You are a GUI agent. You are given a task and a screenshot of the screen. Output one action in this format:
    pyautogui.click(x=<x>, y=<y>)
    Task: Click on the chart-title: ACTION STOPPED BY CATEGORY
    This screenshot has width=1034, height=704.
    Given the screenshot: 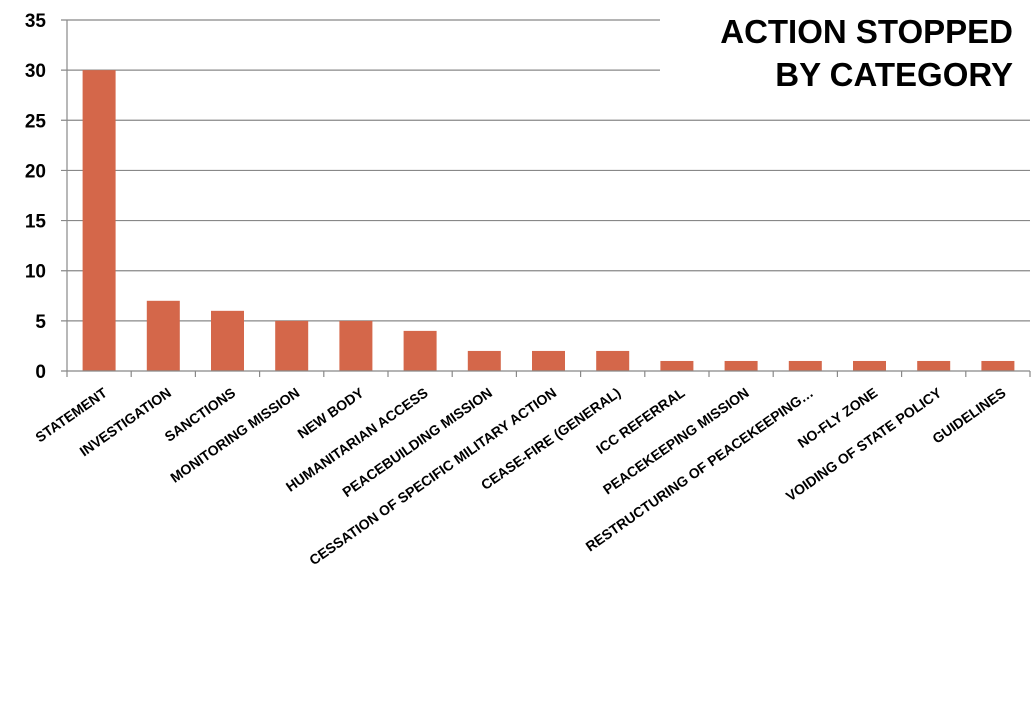 What is the action you would take?
    pyautogui.click(x=846, y=55)
    